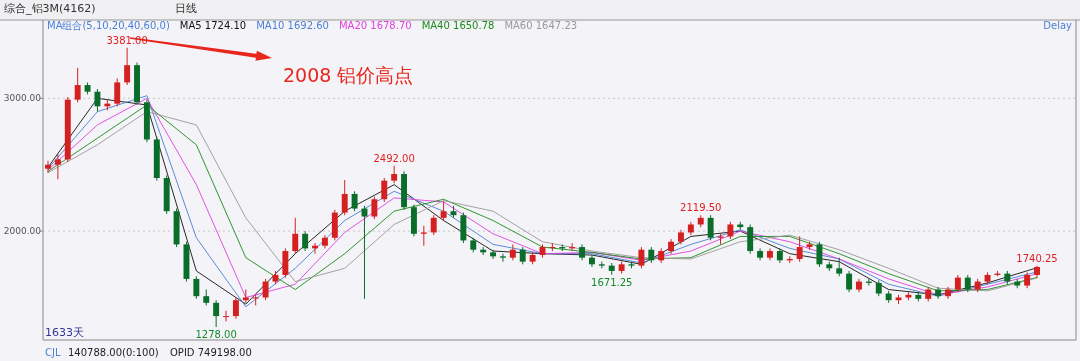 The height and width of the screenshot is (361, 1080). I want to click on annotation: 1671.25, so click(612, 282).